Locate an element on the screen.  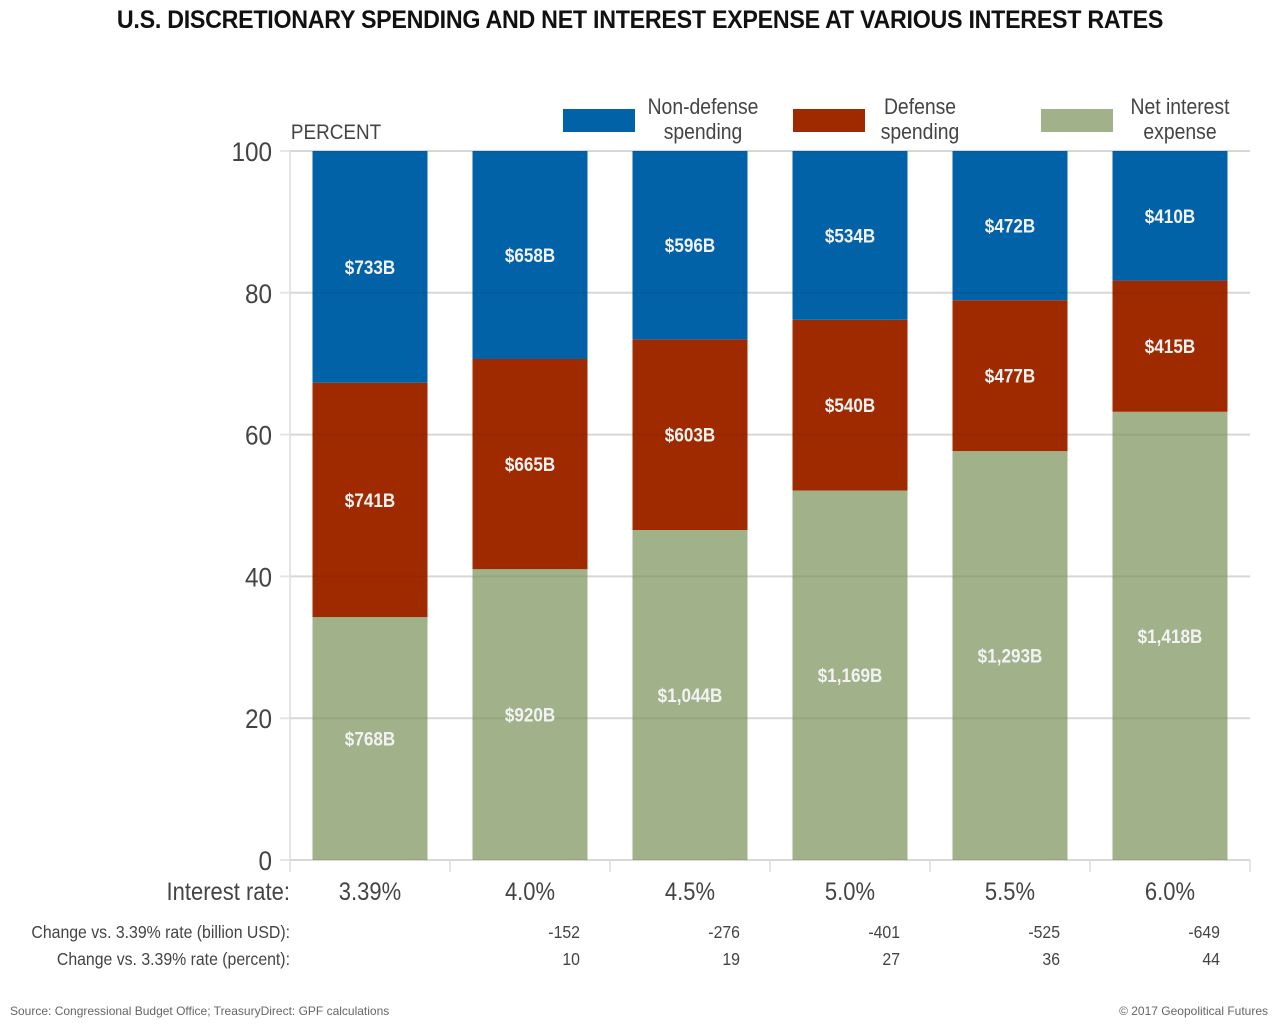
y-tick-label: 0 is located at coordinates (265, 861).